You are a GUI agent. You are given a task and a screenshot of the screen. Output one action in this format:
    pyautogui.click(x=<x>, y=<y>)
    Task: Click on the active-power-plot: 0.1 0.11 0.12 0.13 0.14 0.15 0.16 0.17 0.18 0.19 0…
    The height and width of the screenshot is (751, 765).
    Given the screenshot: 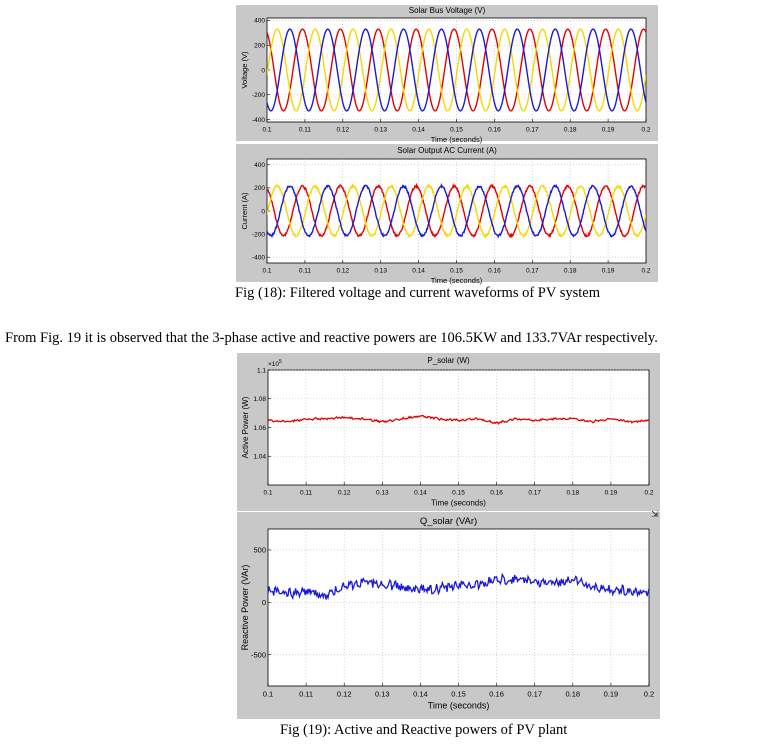 What is the action you would take?
    pyautogui.click(x=447, y=433)
    